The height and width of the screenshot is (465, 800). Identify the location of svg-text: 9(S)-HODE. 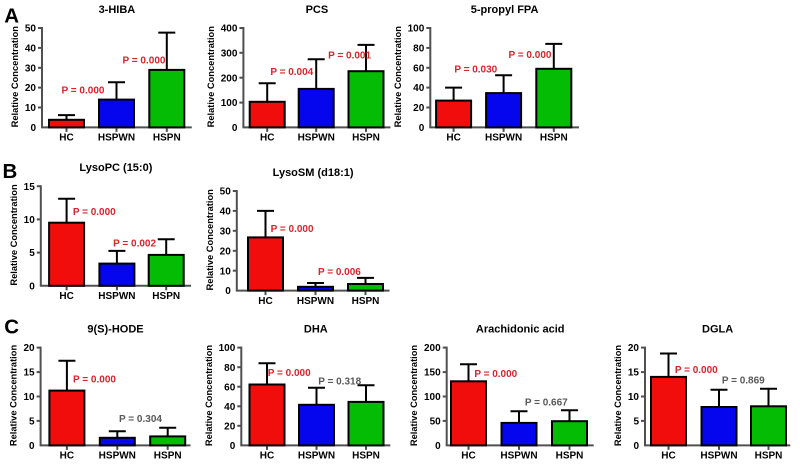
(115, 330).